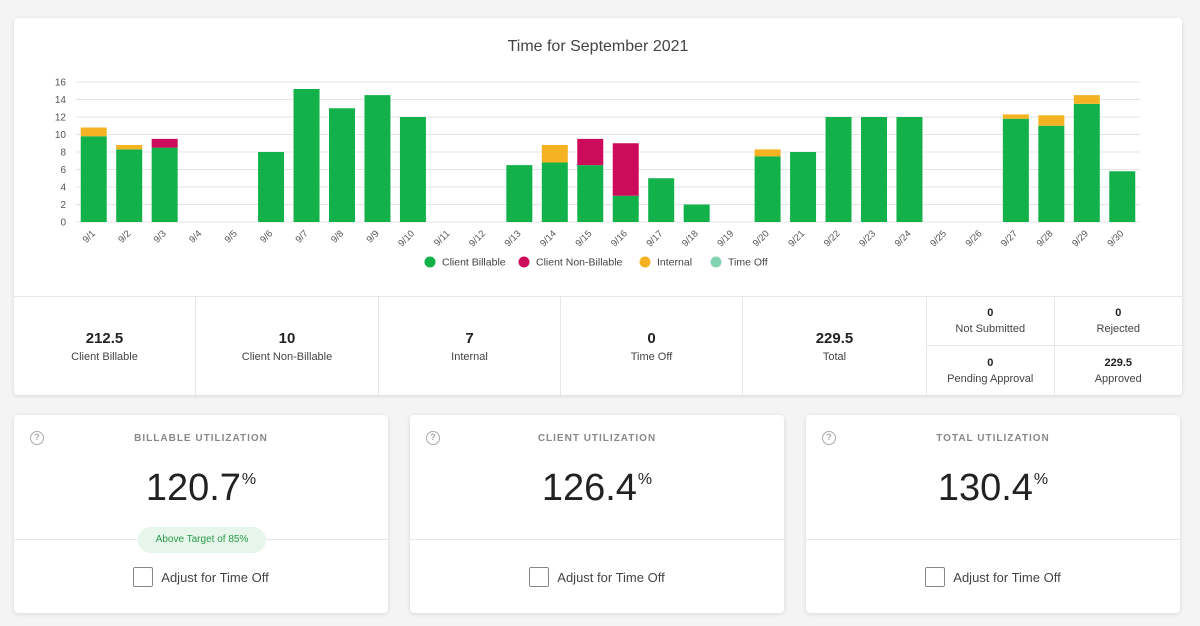 This screenshot has height=626, width=1200. I want to click on status-rejected: 0 Rejected, so click(1118, 321).